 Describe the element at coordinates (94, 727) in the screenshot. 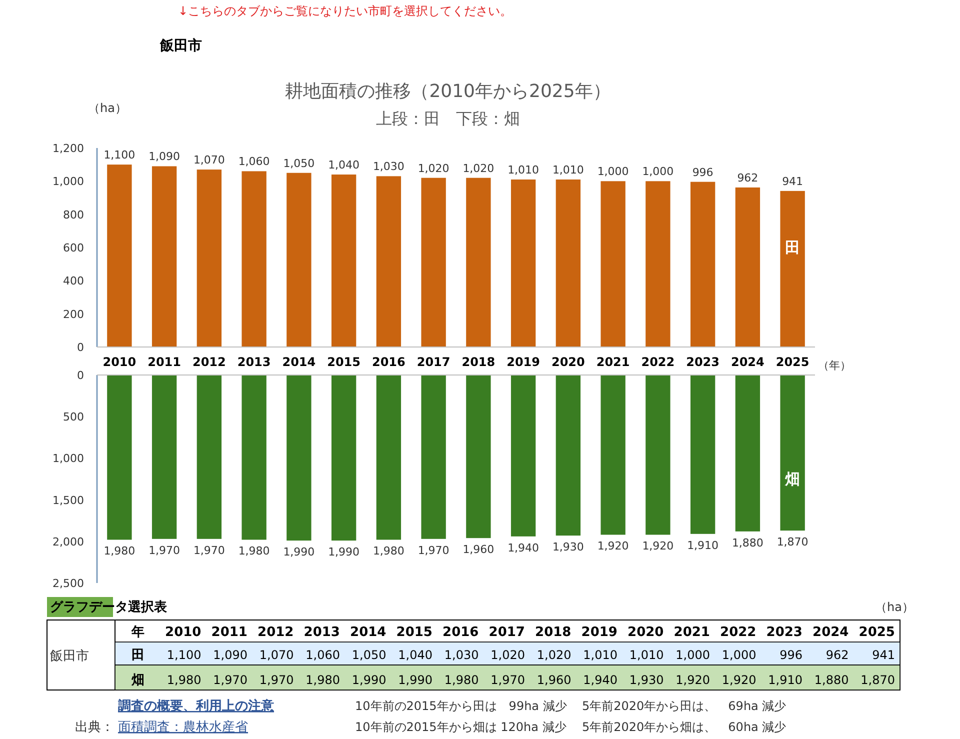

I see `source-note: 出典：` at that location.